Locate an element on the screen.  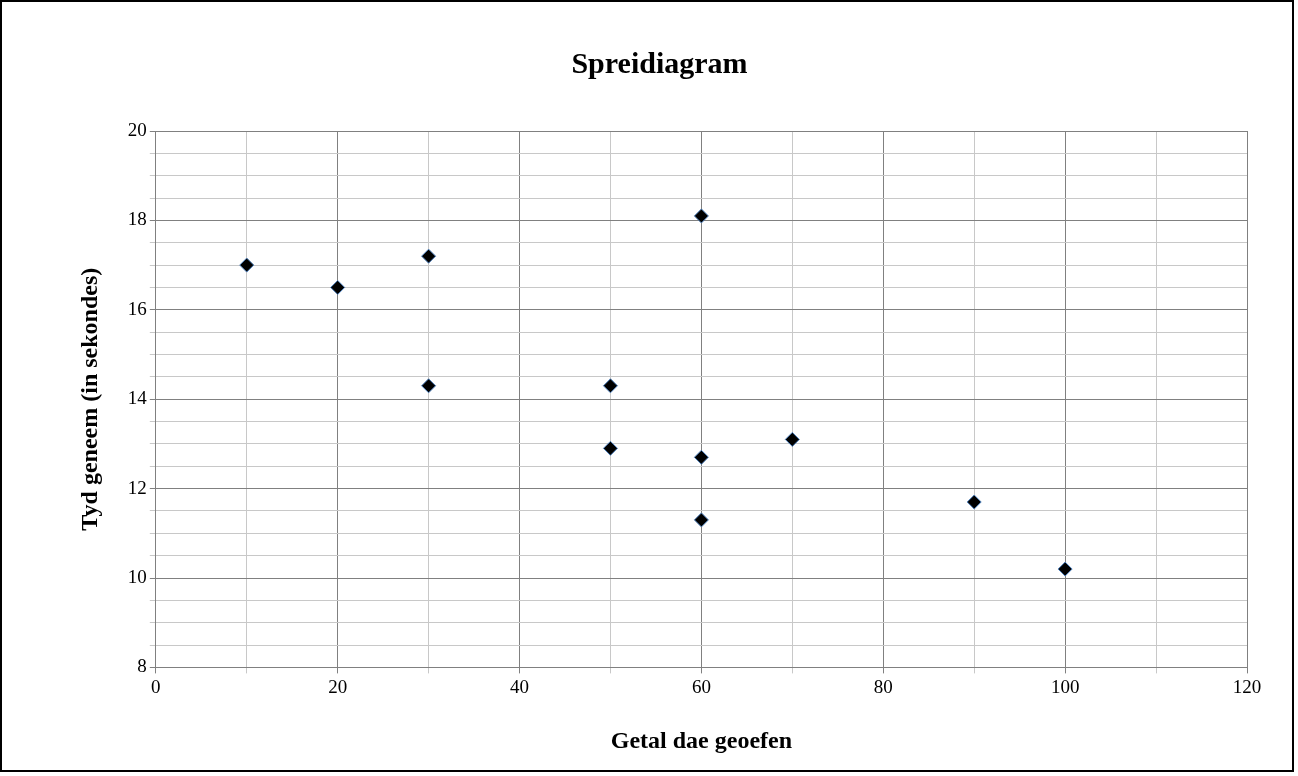
x-tick-label: 120 is located at coordinates (1247, 686).